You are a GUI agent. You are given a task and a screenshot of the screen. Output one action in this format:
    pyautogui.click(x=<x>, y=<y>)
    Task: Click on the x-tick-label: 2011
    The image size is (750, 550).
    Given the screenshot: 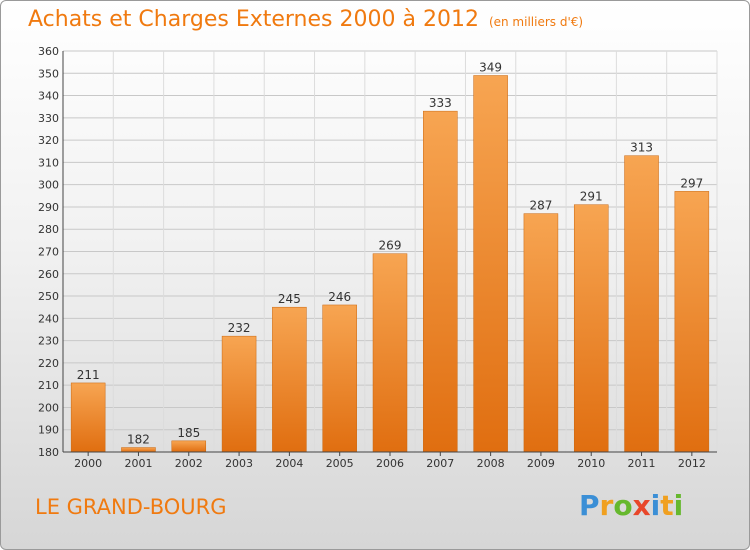 What is the action you would take?
    pyautogui.click(x=642, y=463)
    